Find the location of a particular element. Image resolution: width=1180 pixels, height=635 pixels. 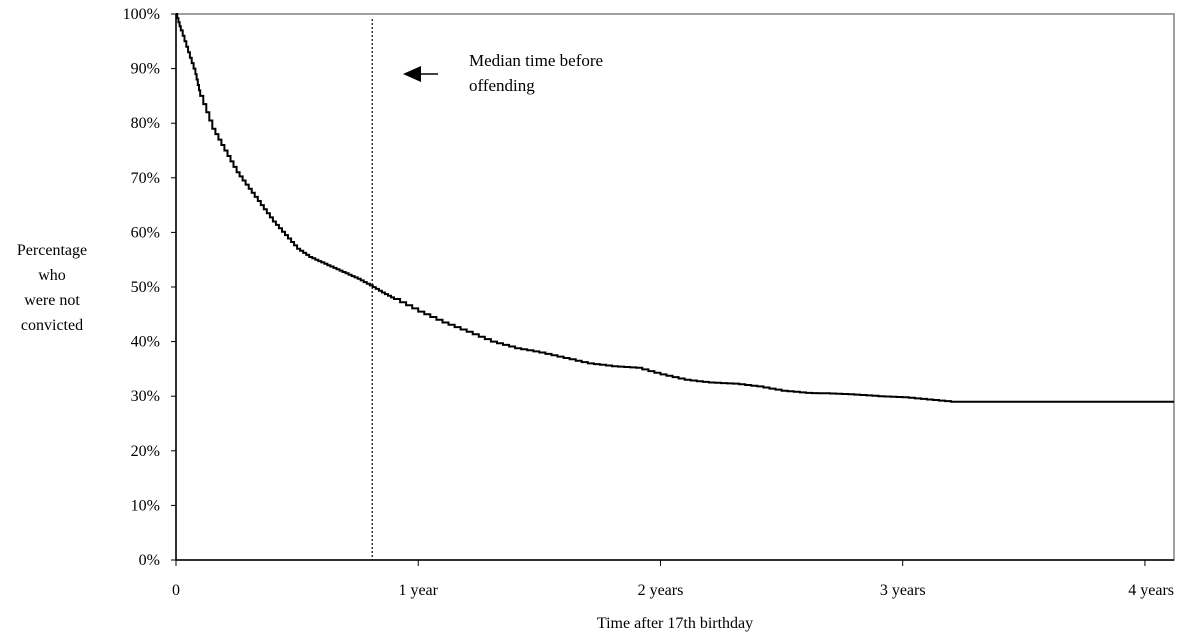

y-axis-title-line-1: Percentage is located at coordinates (52, 250).